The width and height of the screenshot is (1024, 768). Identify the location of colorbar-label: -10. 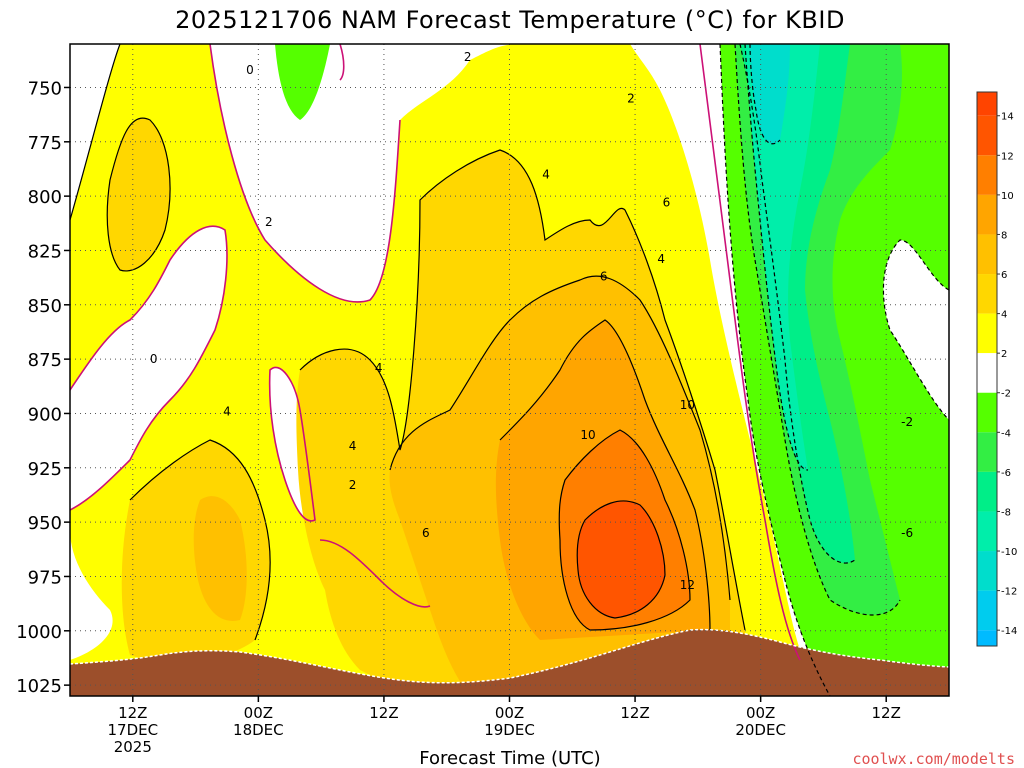
(1009, 552).